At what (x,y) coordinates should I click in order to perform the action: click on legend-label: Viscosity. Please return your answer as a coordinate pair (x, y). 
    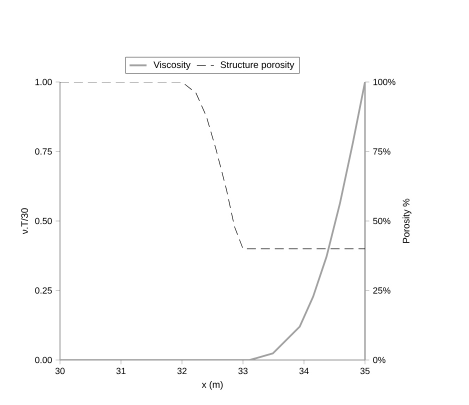
    Looking at the image, I should click on (172, 65).